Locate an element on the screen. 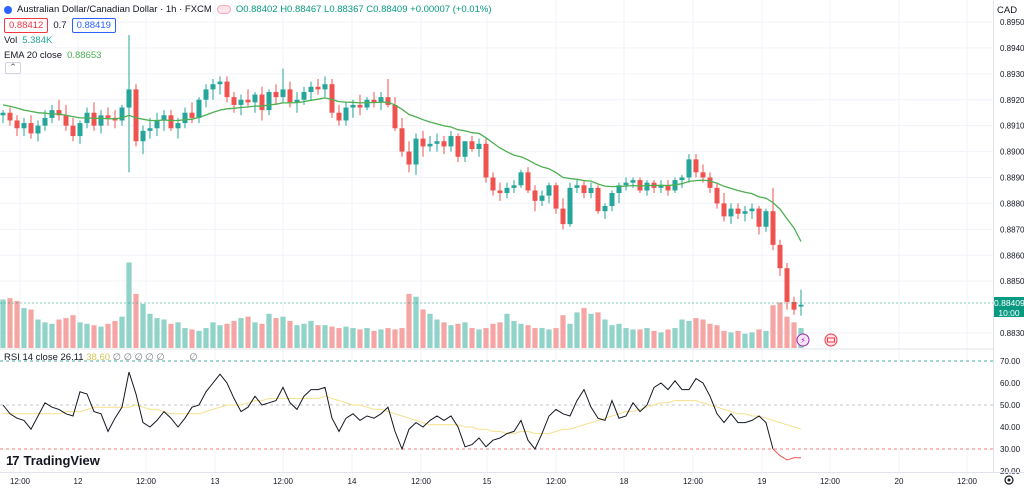 This screenshot has width=1024, height=489. alert-icon: ⚡ is located at coordinates (803, 340).